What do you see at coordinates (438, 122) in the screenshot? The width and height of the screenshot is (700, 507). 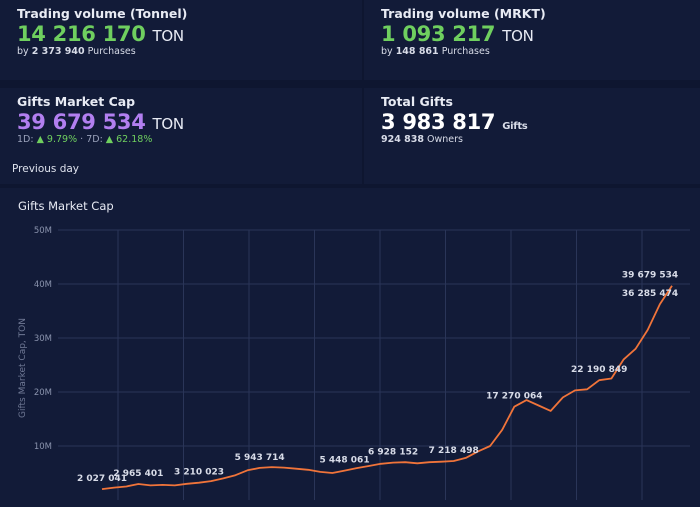 I see `card-value: 3 983 817` at bounding box center [438, 122].